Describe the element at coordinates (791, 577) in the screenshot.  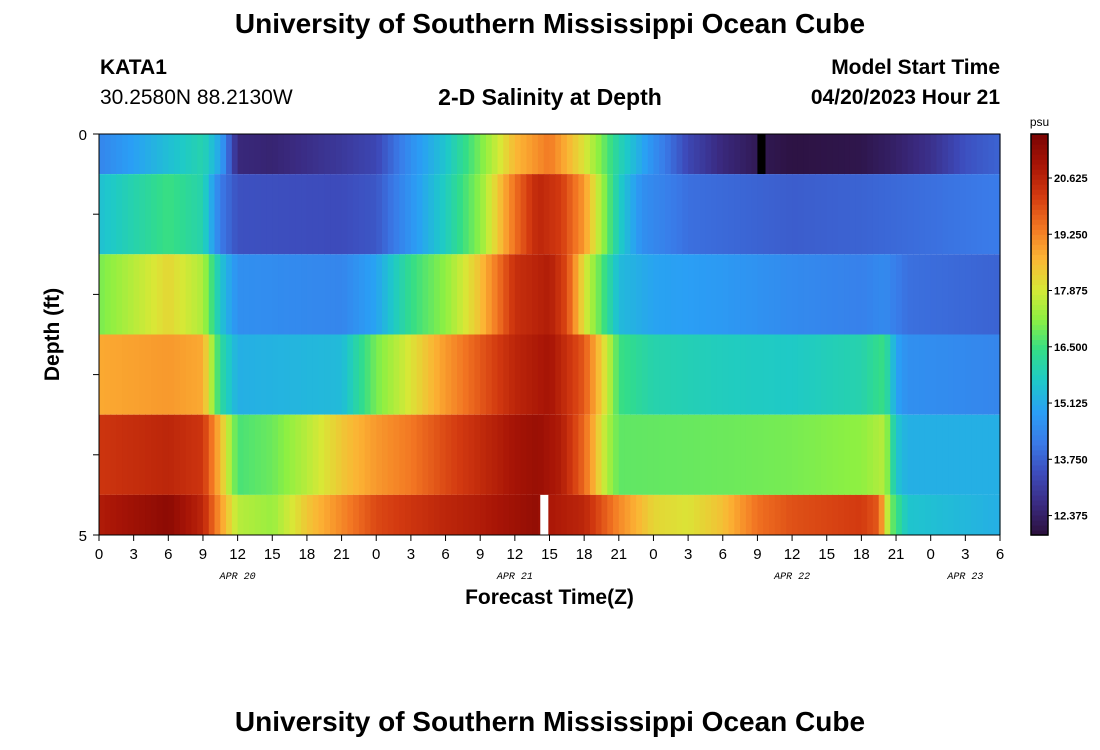
I see `date-label: APR 22` at that location.